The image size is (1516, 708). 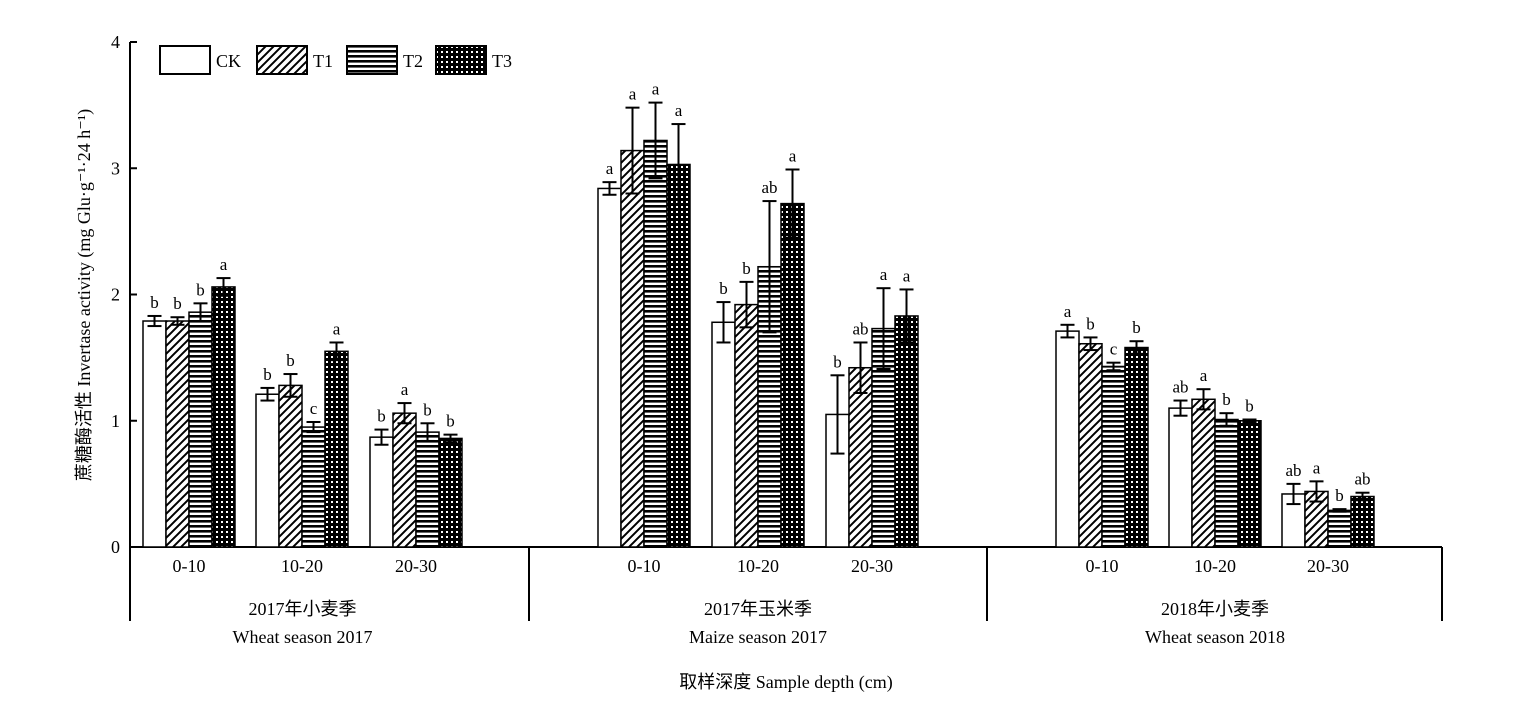 I want to click on y-tick-label: 4, so click(x=115, y=42).